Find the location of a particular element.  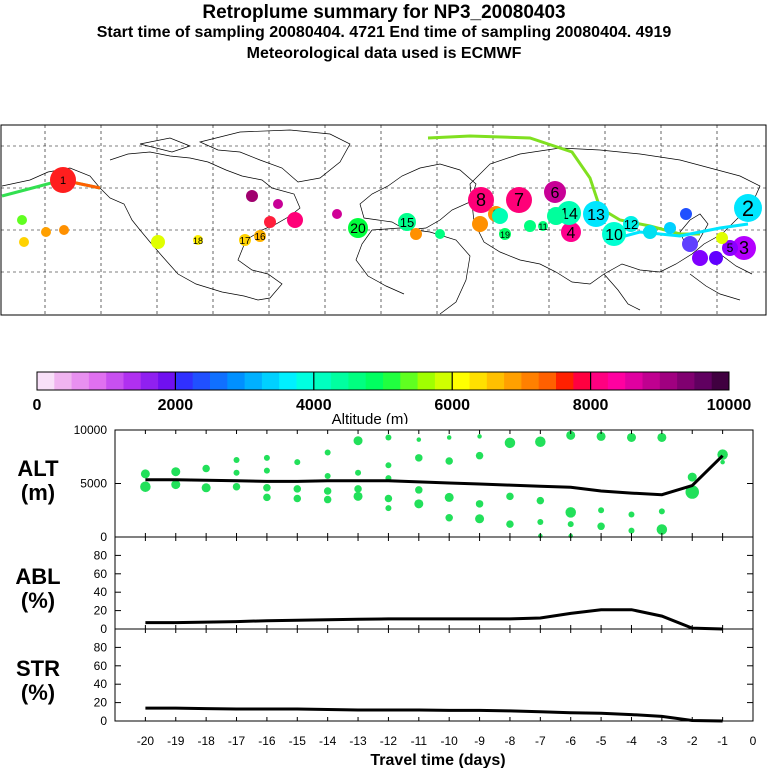

map-point: 5 is located at coordinates (730, 248).